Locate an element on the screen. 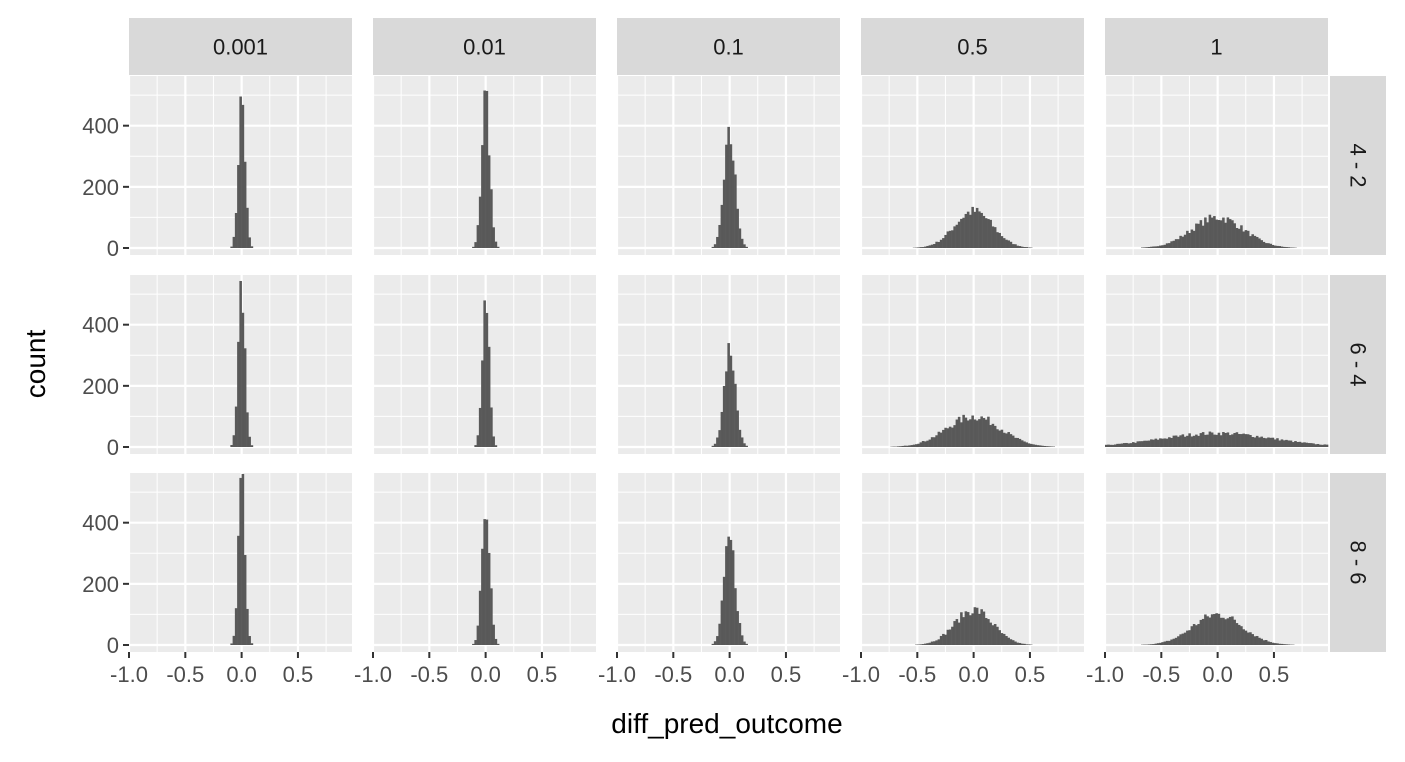 The width and height of the screenshot is (1405, 762). col-strip-label: 0.5 is located at coordinates (972, 47).